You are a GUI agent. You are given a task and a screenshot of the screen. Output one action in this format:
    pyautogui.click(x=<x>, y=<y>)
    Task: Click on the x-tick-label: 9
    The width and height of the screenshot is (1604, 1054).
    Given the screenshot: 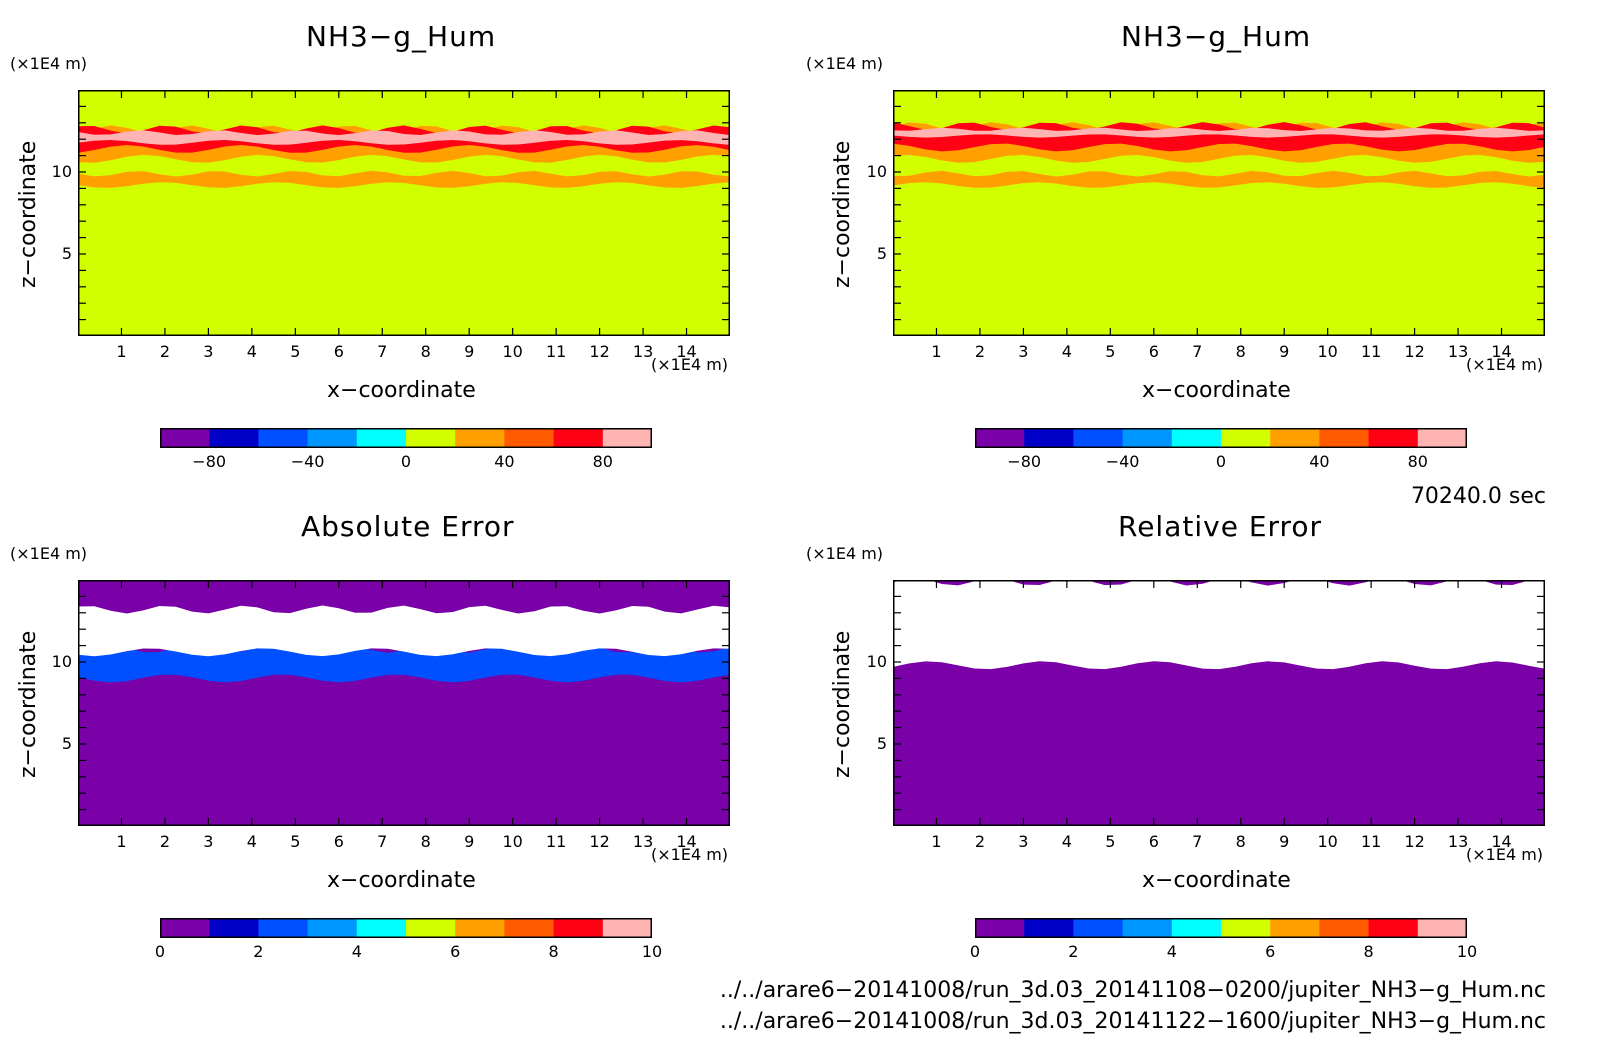 What is the action you would take?
    pyautogui.click(x=469, y=351)
    